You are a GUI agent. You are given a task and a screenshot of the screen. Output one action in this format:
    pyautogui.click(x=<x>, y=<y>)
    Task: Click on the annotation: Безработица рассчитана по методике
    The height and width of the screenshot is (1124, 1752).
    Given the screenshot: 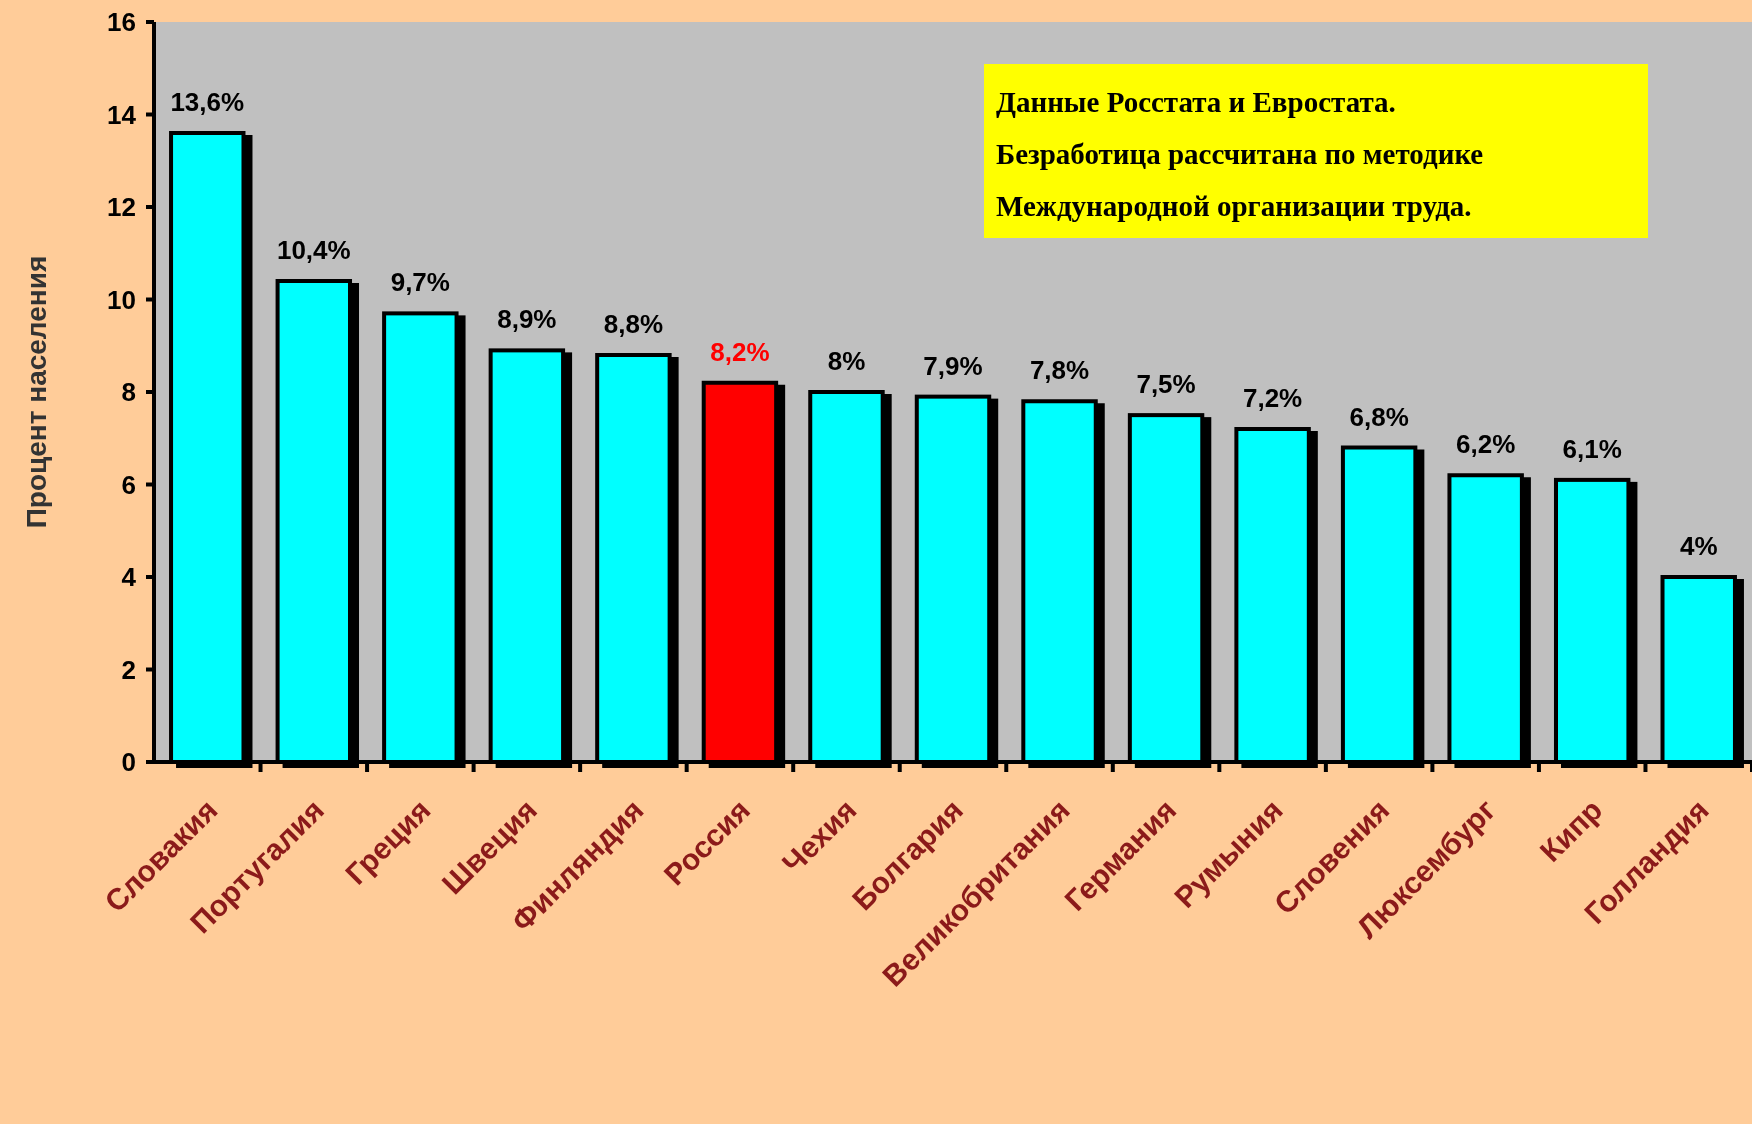 What is the action you would take?
    pyautogui.click(x=1240, y=154)
    